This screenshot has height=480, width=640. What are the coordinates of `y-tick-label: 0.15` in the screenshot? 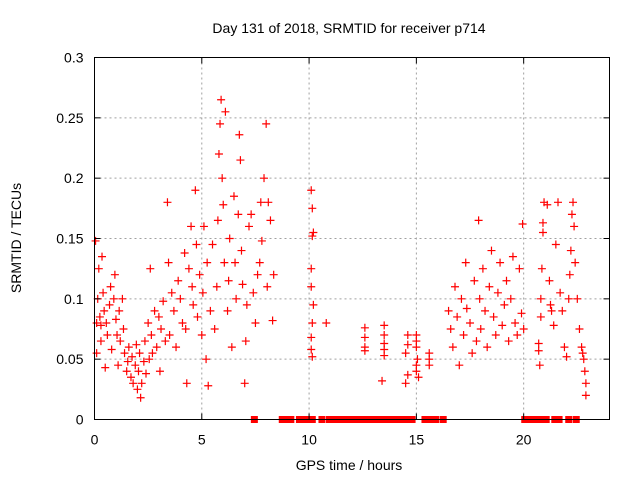 It's located at (69, 239).